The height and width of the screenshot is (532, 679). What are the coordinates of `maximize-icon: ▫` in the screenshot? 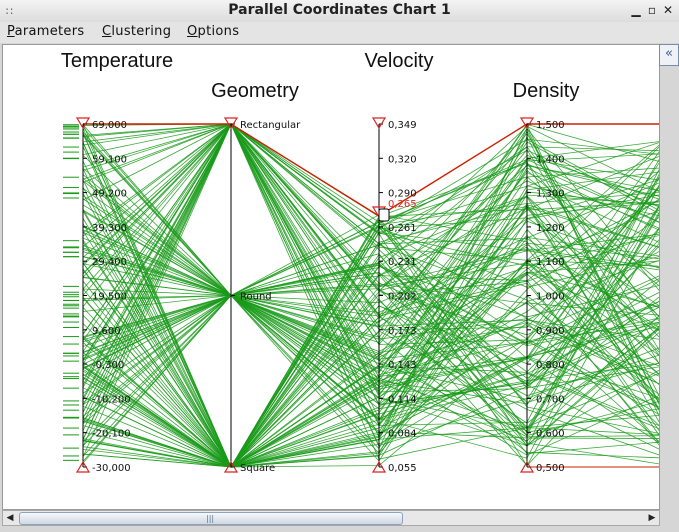 It's located at (652, 10).